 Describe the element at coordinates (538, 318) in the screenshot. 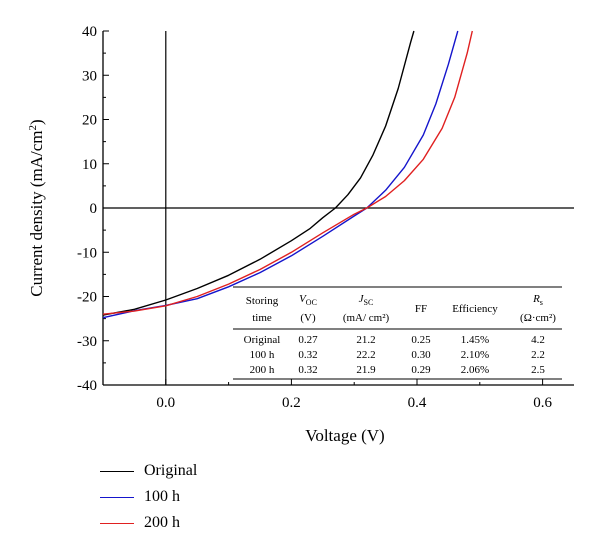

I see `table-header-rs-unit: (Ω·cm²)` at that location.